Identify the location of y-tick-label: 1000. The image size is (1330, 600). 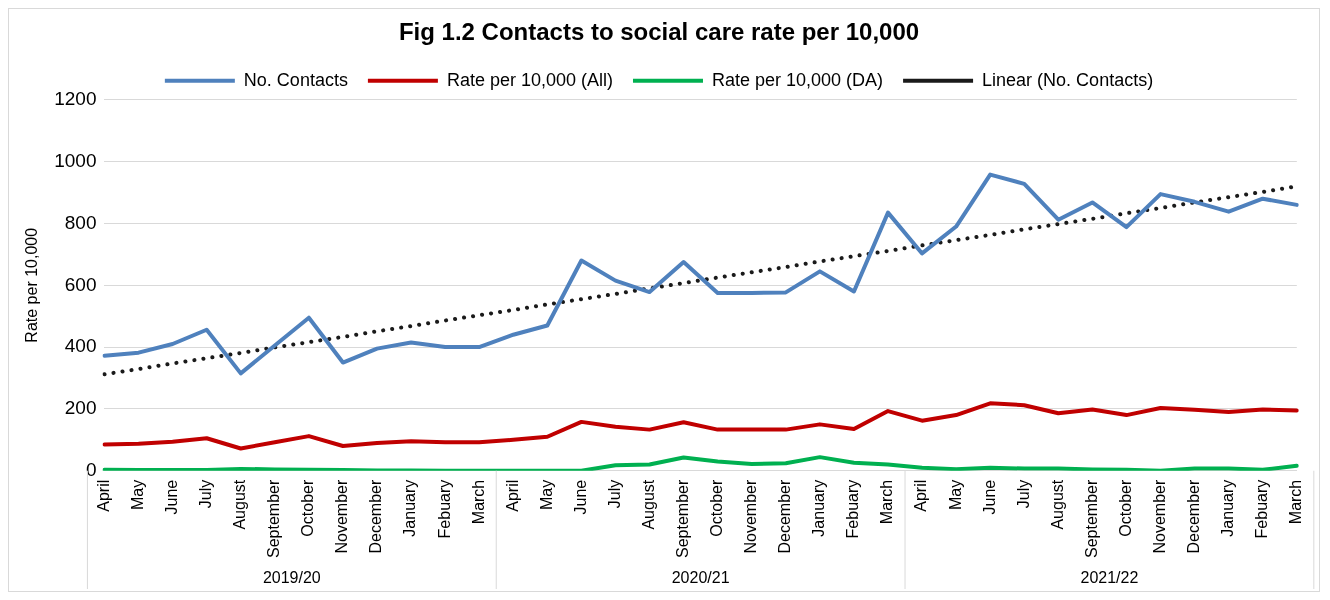
(75, 160).